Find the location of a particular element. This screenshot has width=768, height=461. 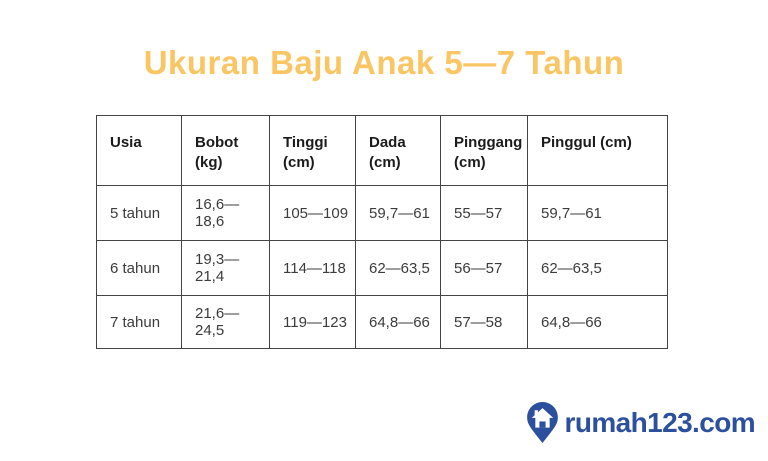

col-header-bobot: Bobot (kg) is located at coordinates (225, 150).